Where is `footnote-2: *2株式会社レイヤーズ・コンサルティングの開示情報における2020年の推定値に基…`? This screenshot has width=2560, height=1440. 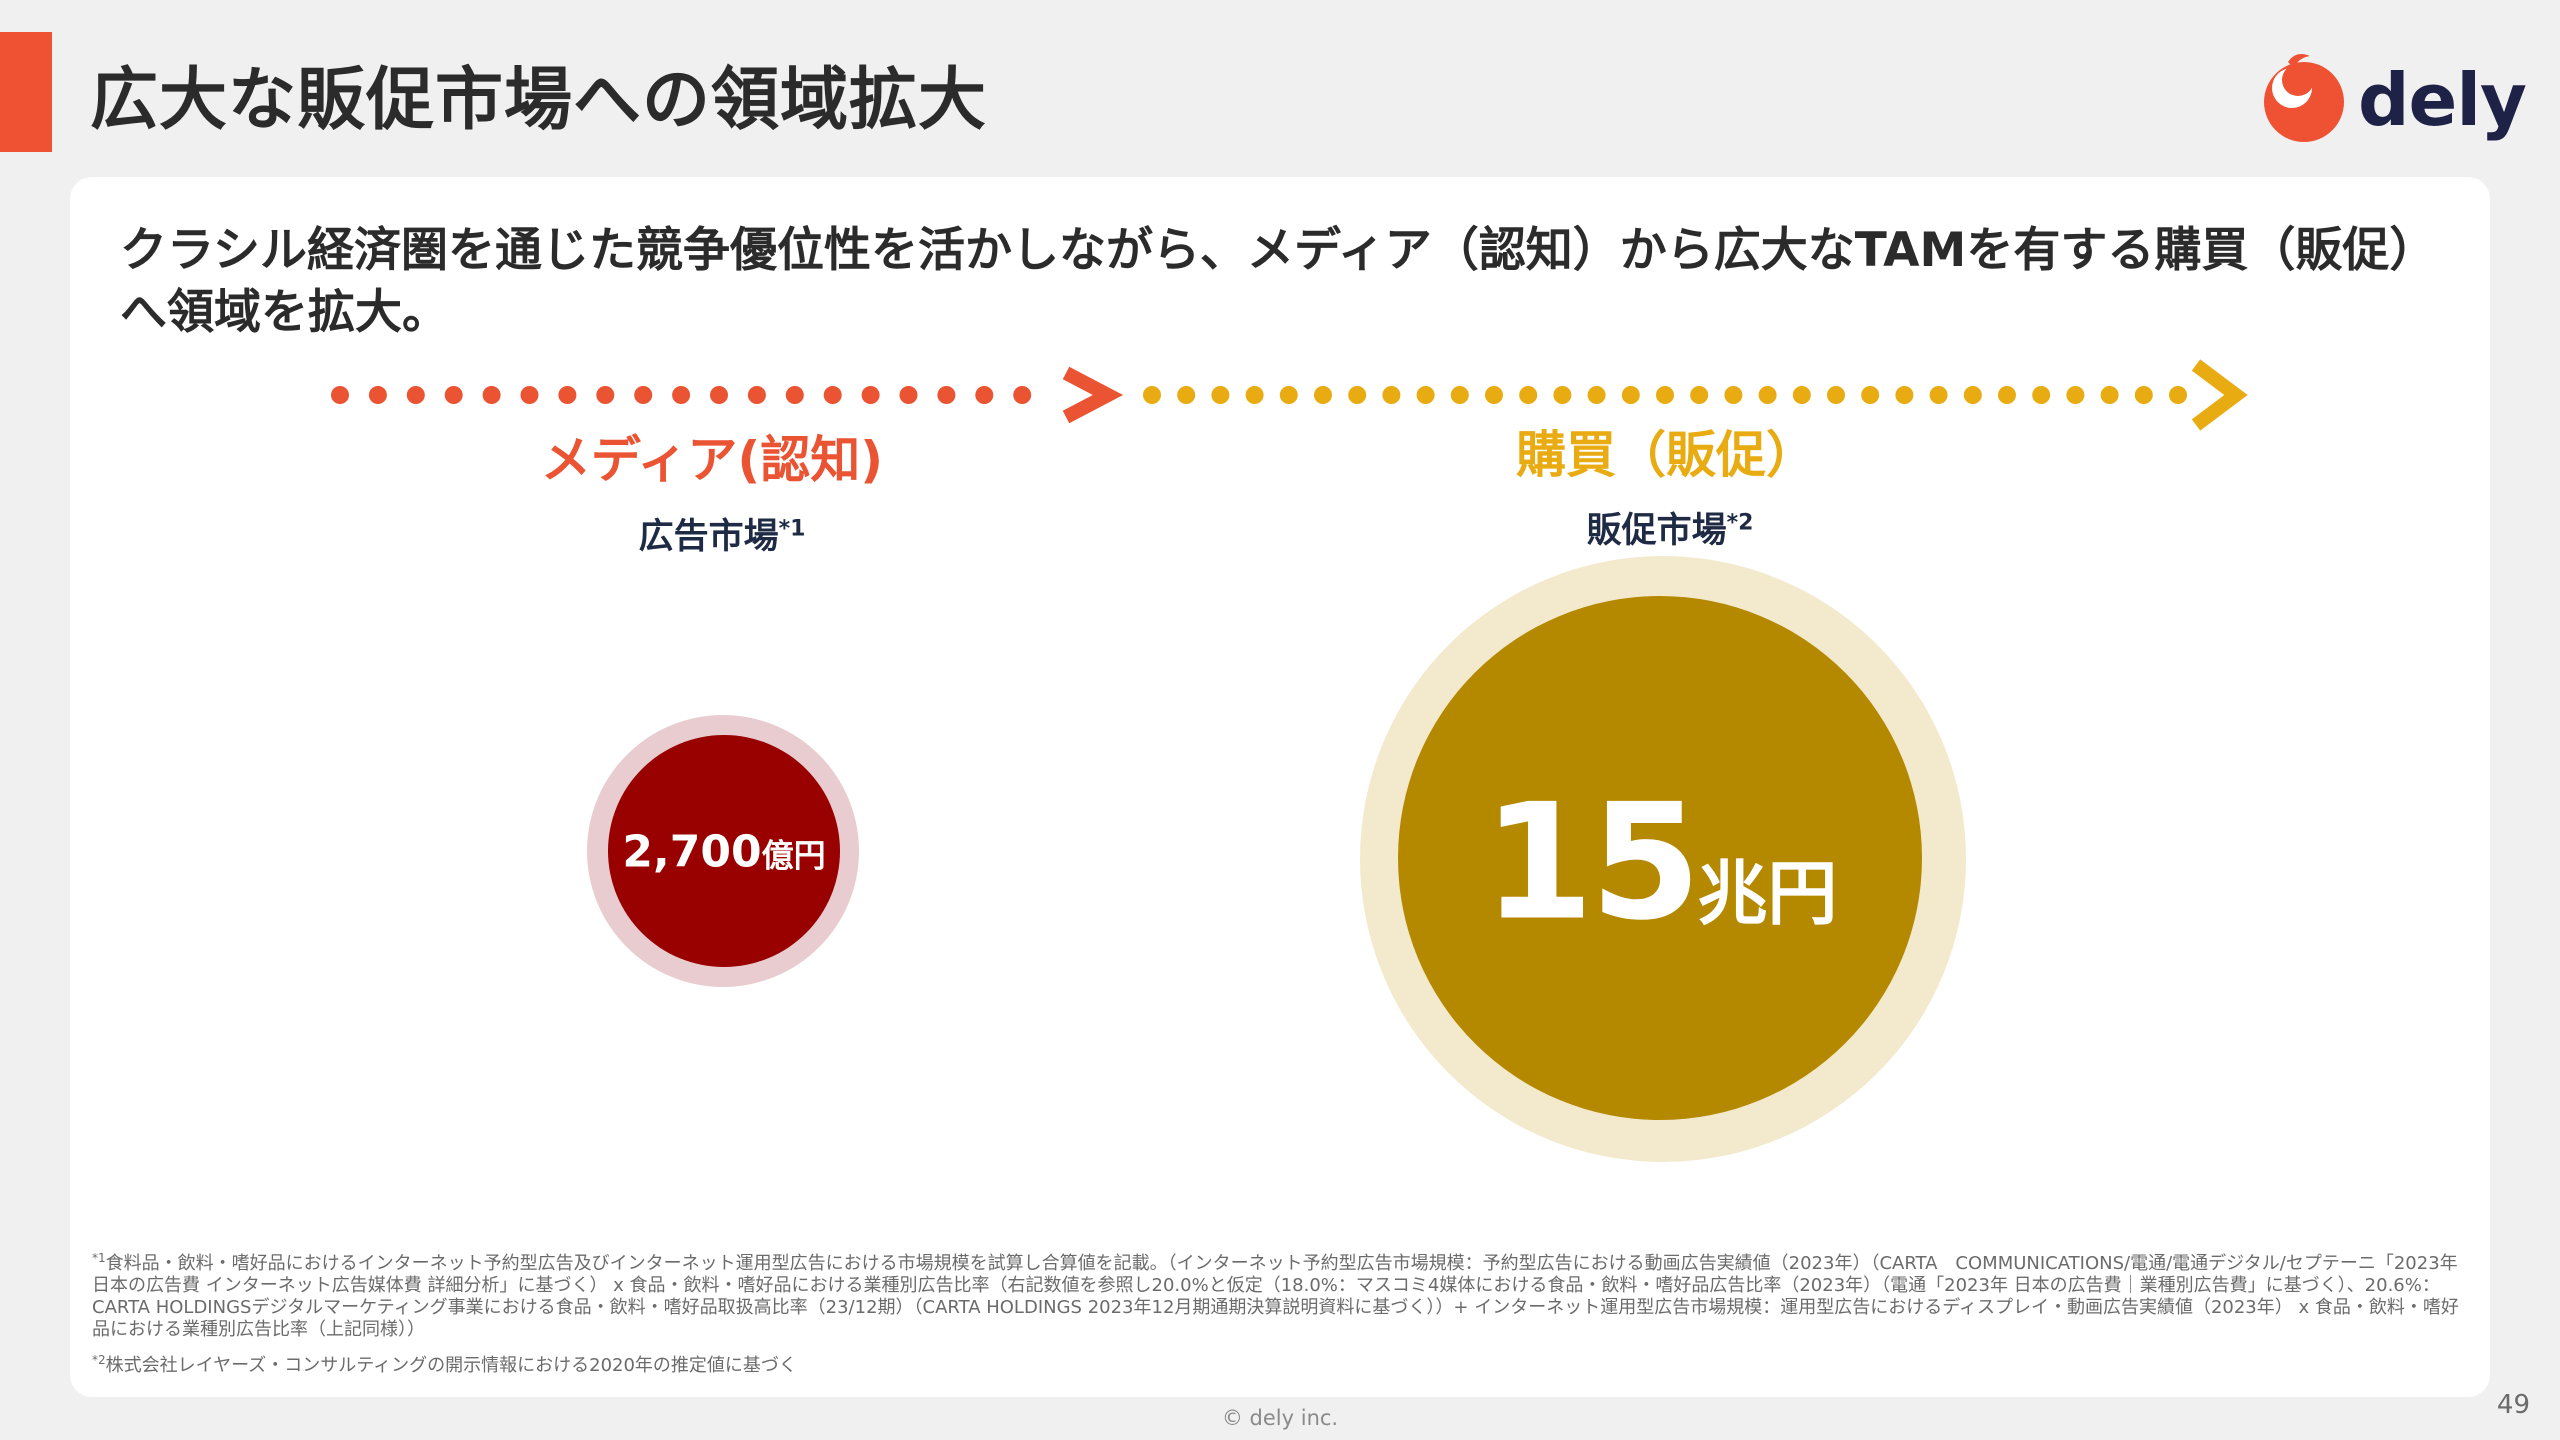
footnote-2: *2株式会社レイヤーズ・コンサルティングの開示情報における2020年の推定値に基… is located at coordinates (1277, 1363).